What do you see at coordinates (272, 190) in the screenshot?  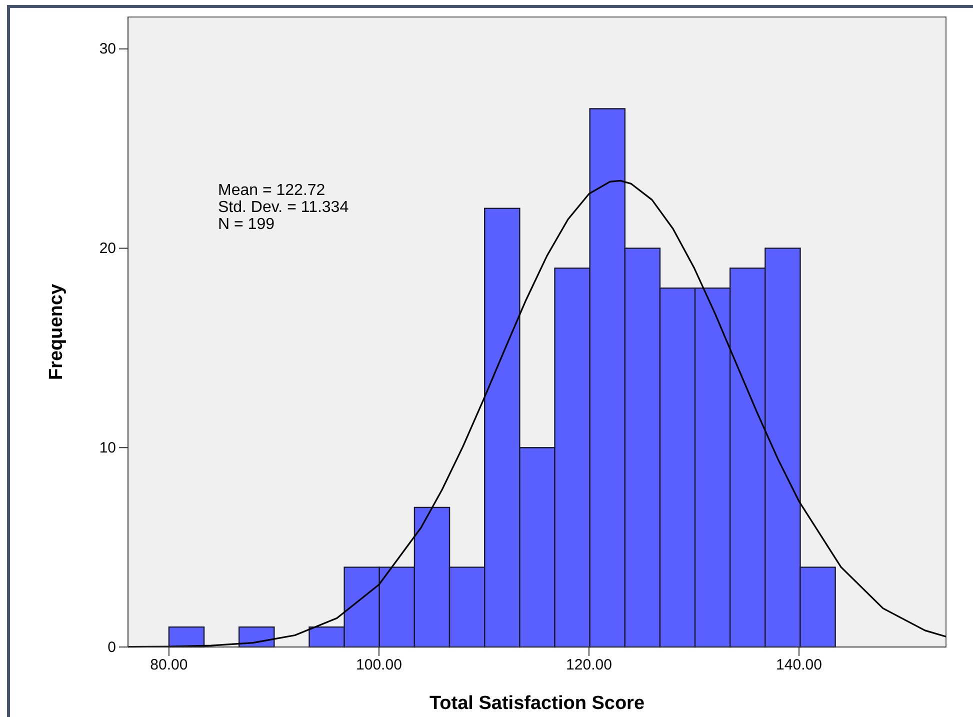 I see `annotation: Mean = 122.72` at bounding box center [272, 190].